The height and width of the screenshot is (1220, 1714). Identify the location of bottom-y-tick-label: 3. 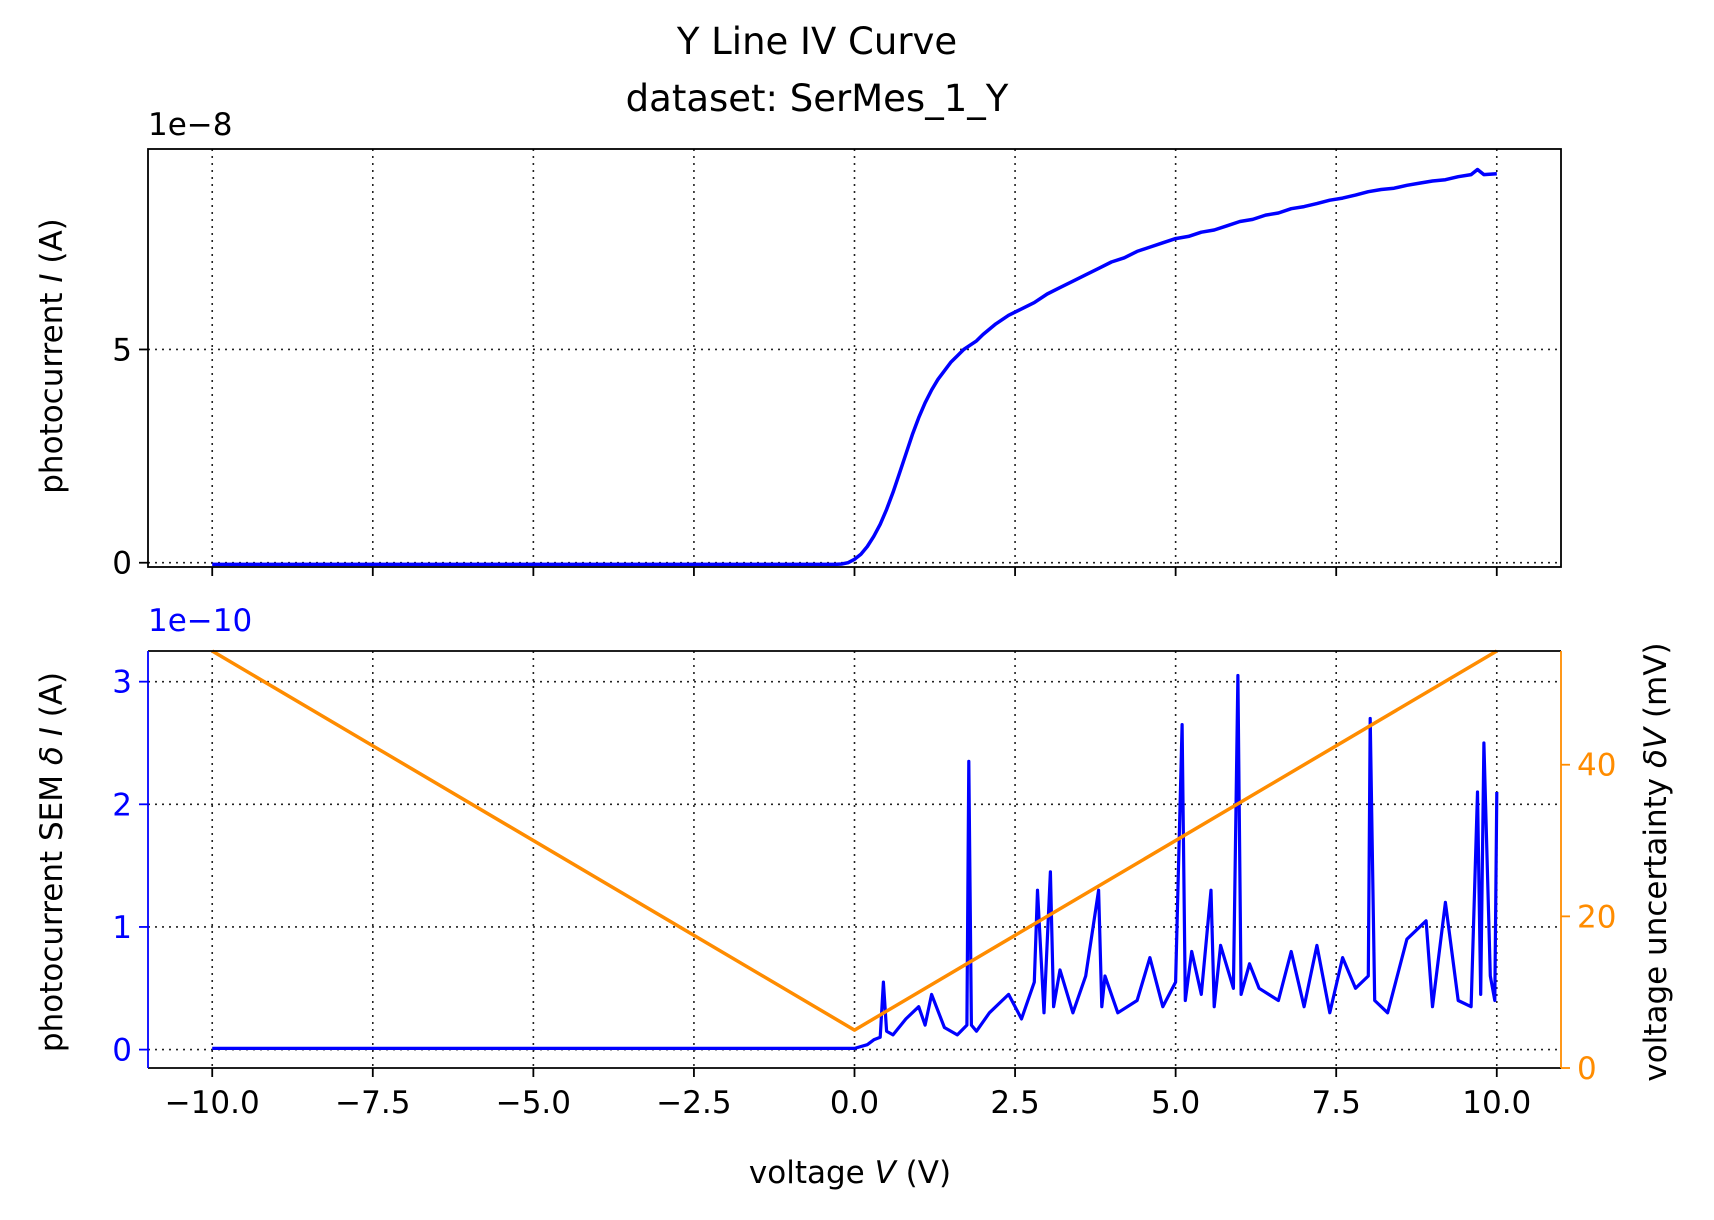
(122, 683).